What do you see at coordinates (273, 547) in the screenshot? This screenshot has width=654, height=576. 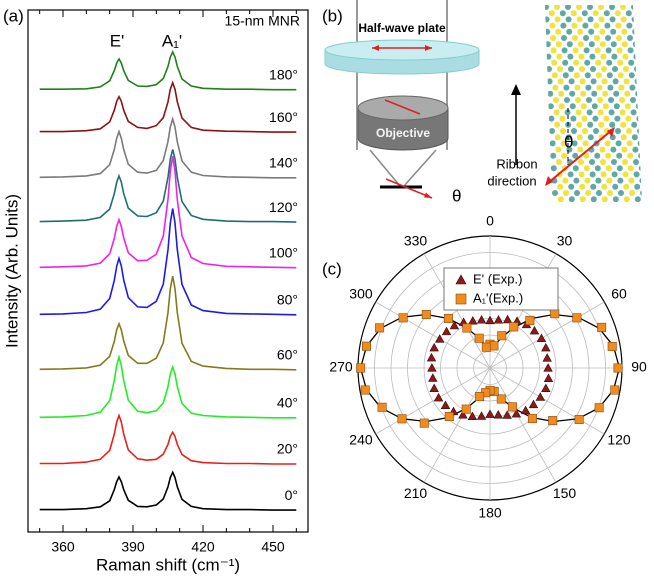 I see `x-tick-label: 450` at bounding box center [273, 547].